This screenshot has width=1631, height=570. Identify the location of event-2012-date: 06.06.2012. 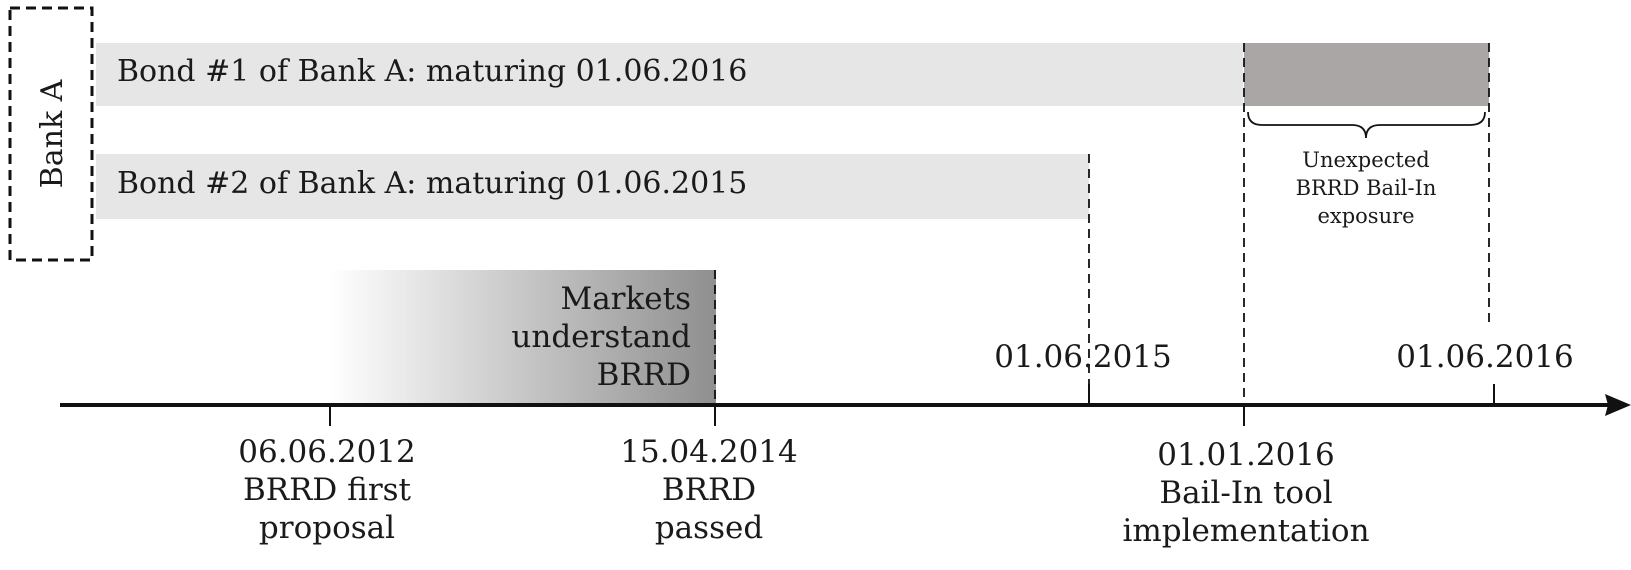
(327, 452).